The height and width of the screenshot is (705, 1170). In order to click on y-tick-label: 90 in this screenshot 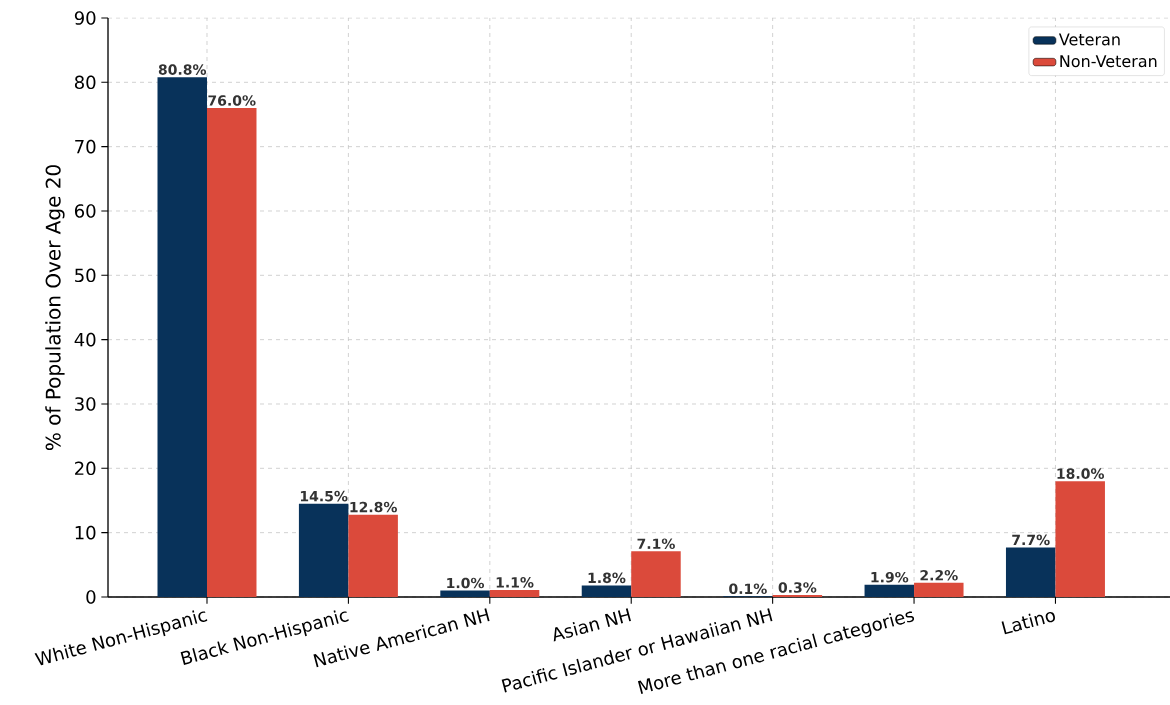, I will do `click(85, 18)`.